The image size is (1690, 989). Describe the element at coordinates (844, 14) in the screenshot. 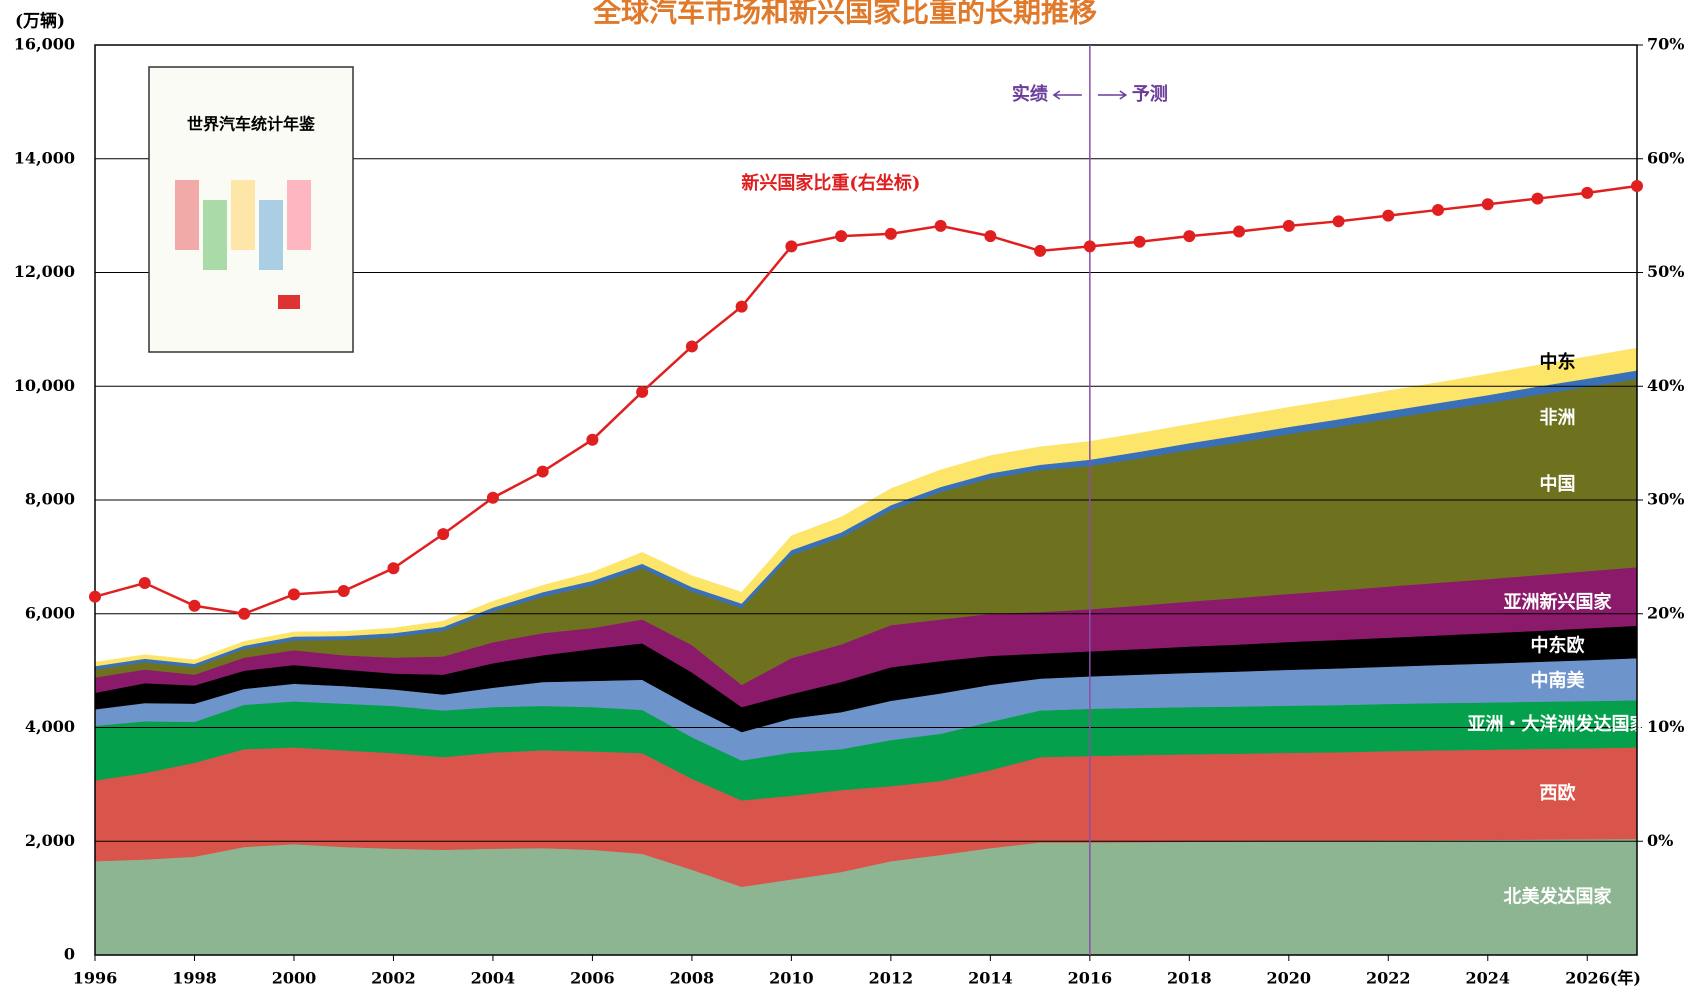

I see `chart-title: 全球汽车市场和新兴国家比重的长期推移` at that location.